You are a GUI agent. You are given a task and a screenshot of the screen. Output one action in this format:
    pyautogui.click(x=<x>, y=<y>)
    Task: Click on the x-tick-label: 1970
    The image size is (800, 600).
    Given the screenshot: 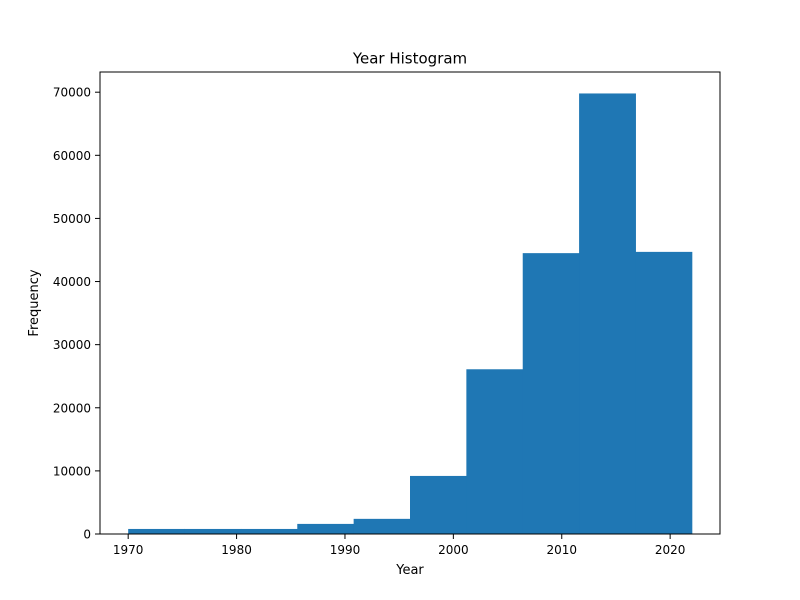 What is the action you would take?
    pyautogui.click(x=128, y=550)
    